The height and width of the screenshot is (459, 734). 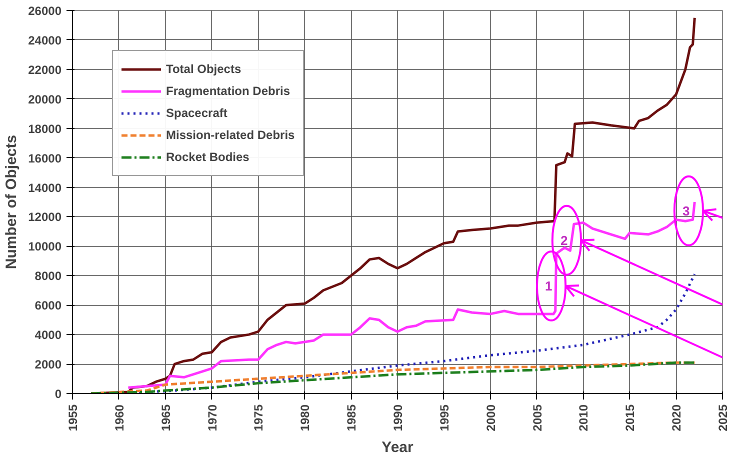 I want to click on x-tick-label: 1960, so click(x=119, y=418).